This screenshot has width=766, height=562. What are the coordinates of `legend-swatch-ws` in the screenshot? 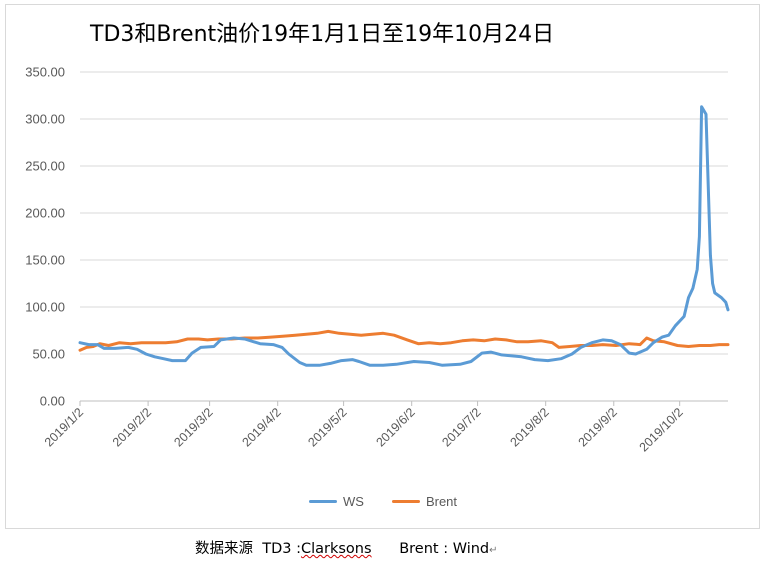 It's located at (322, 501).